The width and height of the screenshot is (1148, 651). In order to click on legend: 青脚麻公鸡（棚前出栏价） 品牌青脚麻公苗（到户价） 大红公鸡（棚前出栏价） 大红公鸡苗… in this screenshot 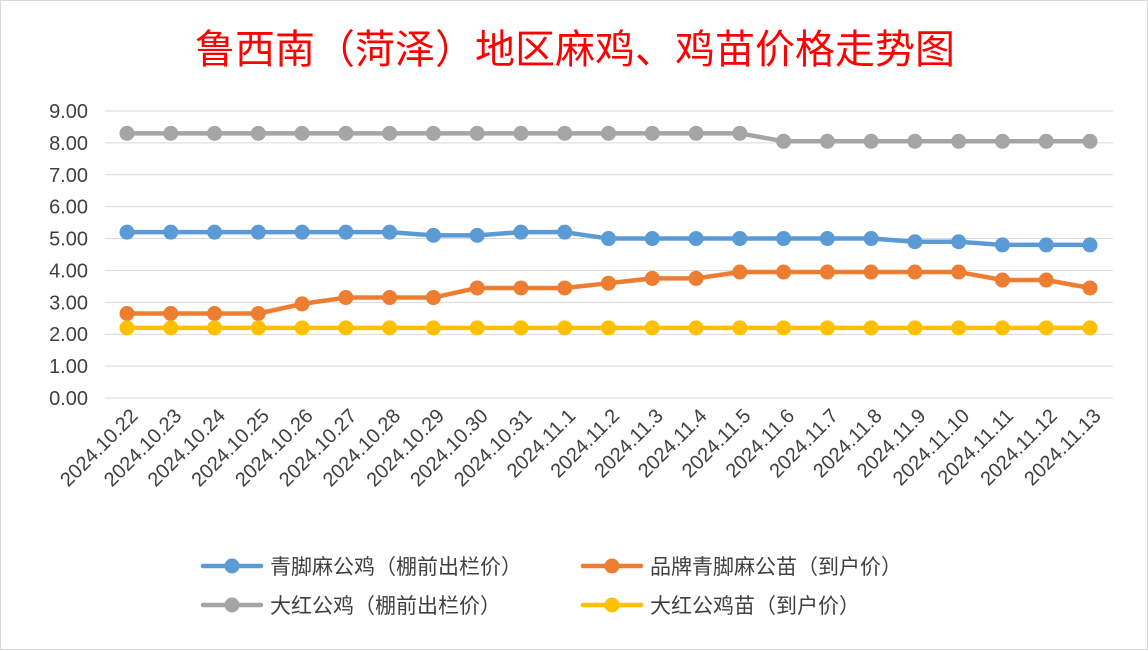, I will do `click(551, 586)`.